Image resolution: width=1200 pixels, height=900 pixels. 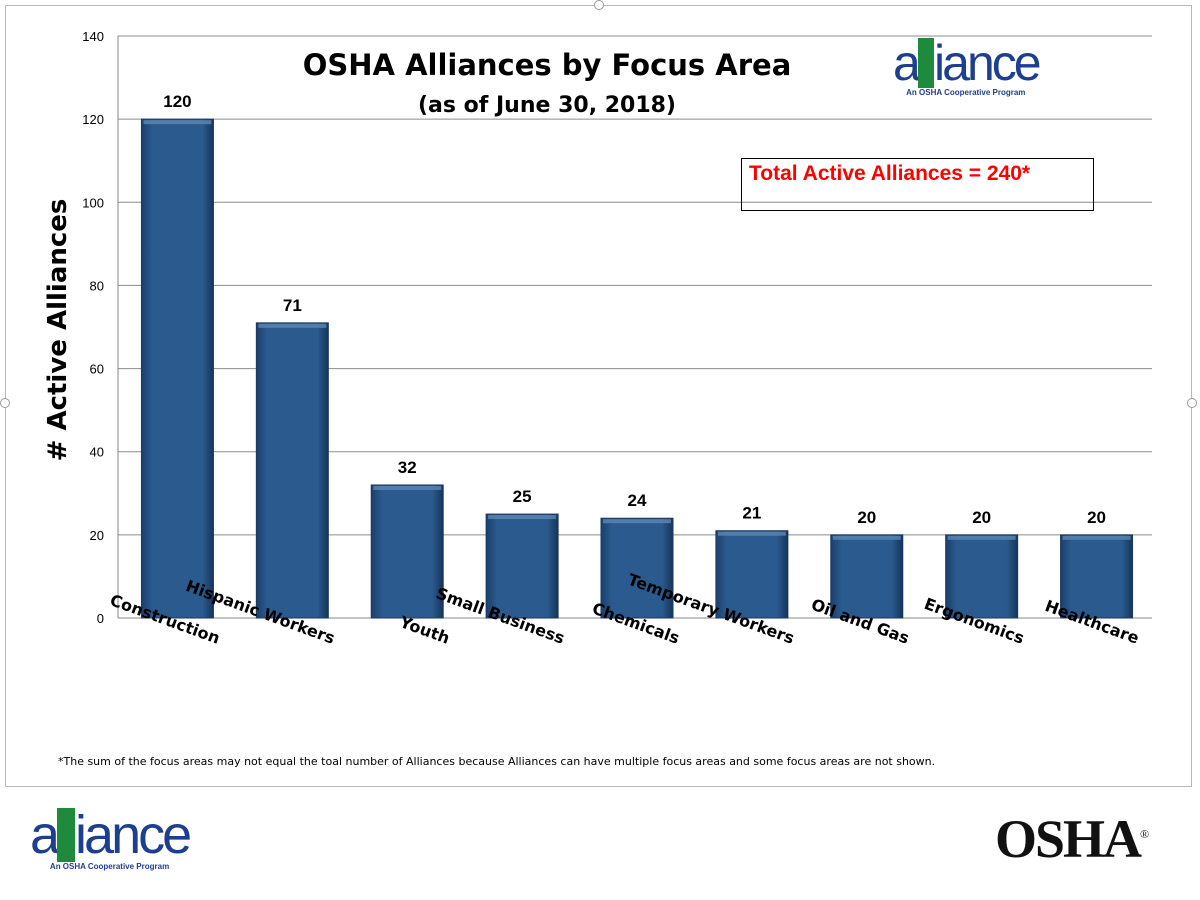 I want to click on y-tick-label: 80, so click(x=97, y=285).